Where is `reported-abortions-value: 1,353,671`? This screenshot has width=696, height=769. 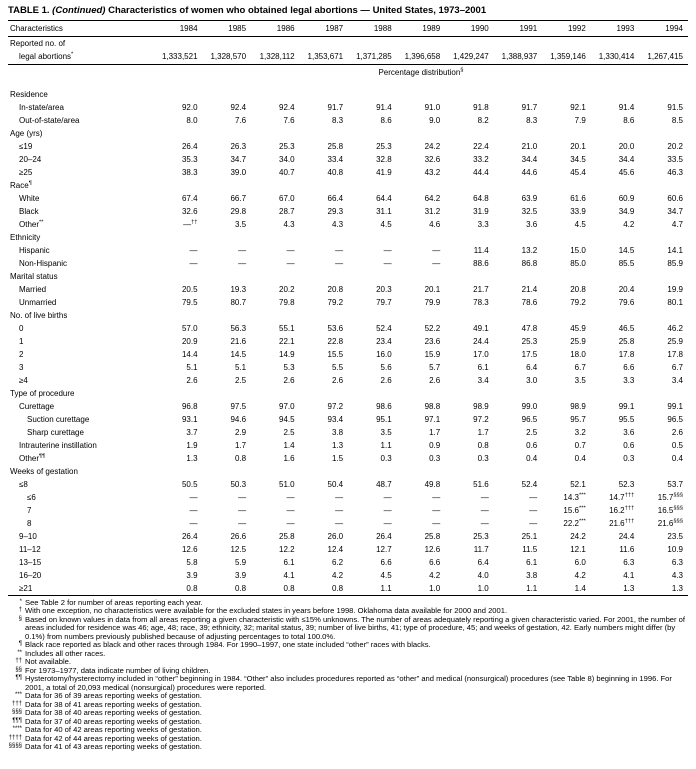
reported-abortions-value: 1,353,671 is located at coordinates (324, 57).